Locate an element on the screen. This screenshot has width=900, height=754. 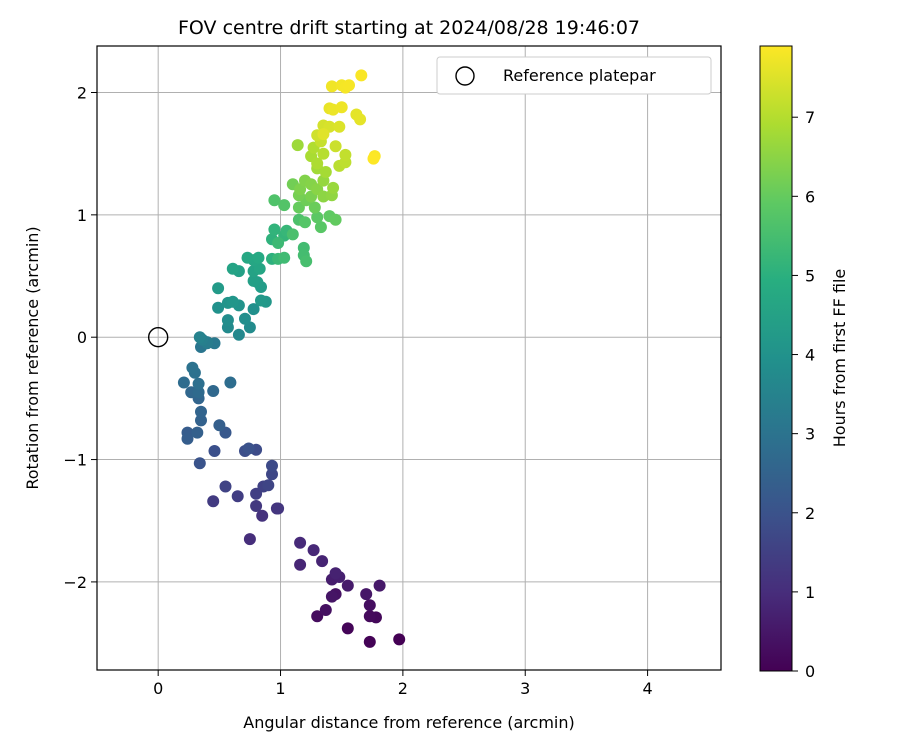
y-axis-ticks: −2 −1 0 1 2 is located at coordinates (80, 337).